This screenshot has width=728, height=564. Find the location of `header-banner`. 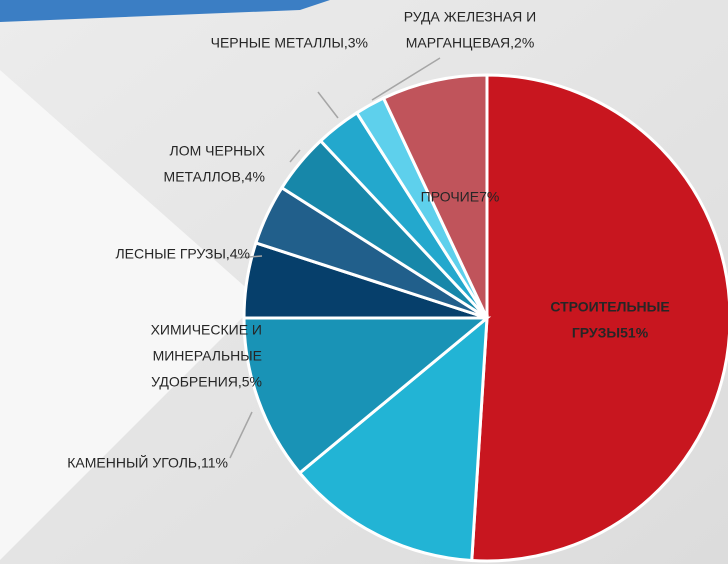

header-banner is located at coordinates (165, 11).